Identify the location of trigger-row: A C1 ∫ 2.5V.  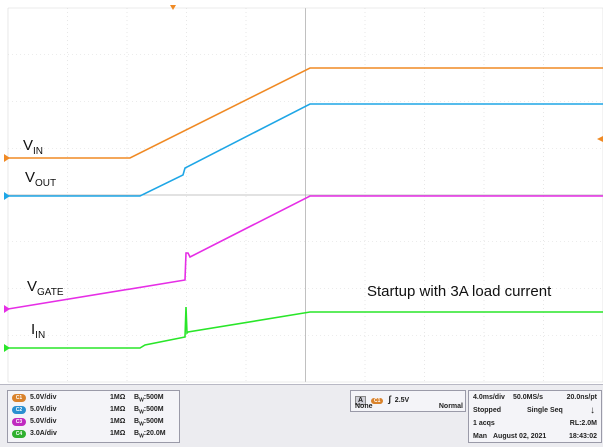
(382, 399).